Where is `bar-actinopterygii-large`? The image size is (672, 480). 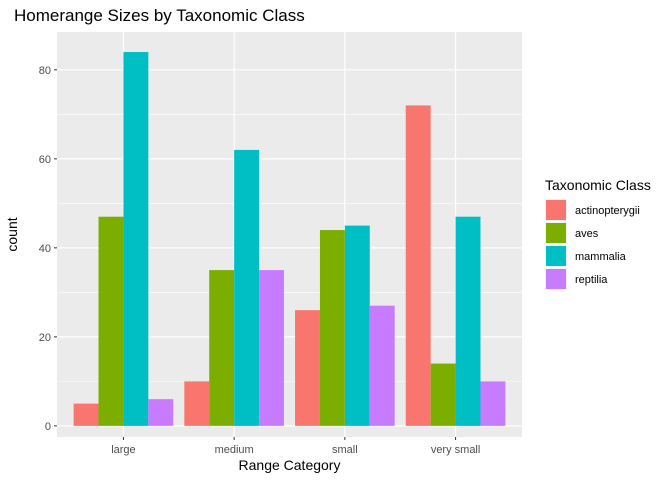 bar-actinopterygii-large is located at coordinates (86, 414).